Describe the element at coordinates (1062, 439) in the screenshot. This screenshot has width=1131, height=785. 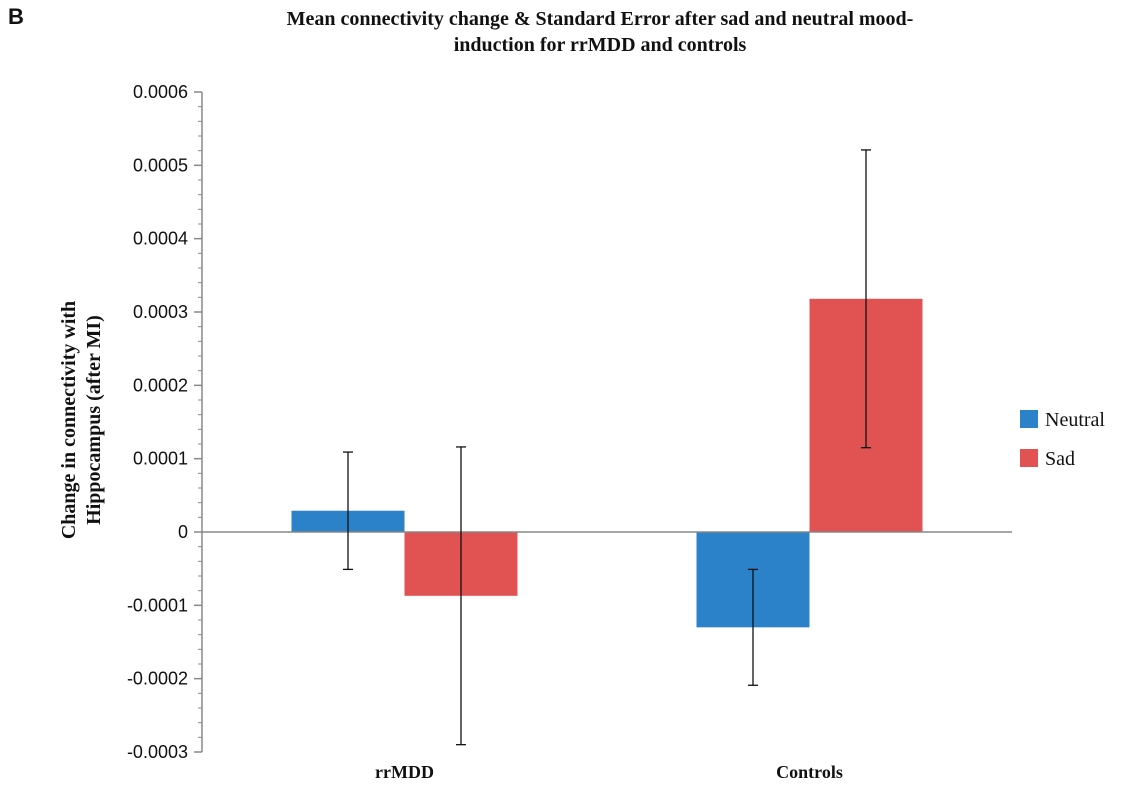
I see `legend: Neutral Sad` at that location.